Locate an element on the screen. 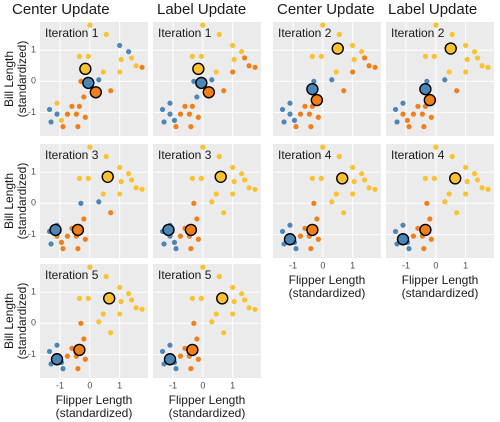 The height and width of the screenshot is (422, 500). y-axis-label: Bill Length is located at coordinates (9, 79).